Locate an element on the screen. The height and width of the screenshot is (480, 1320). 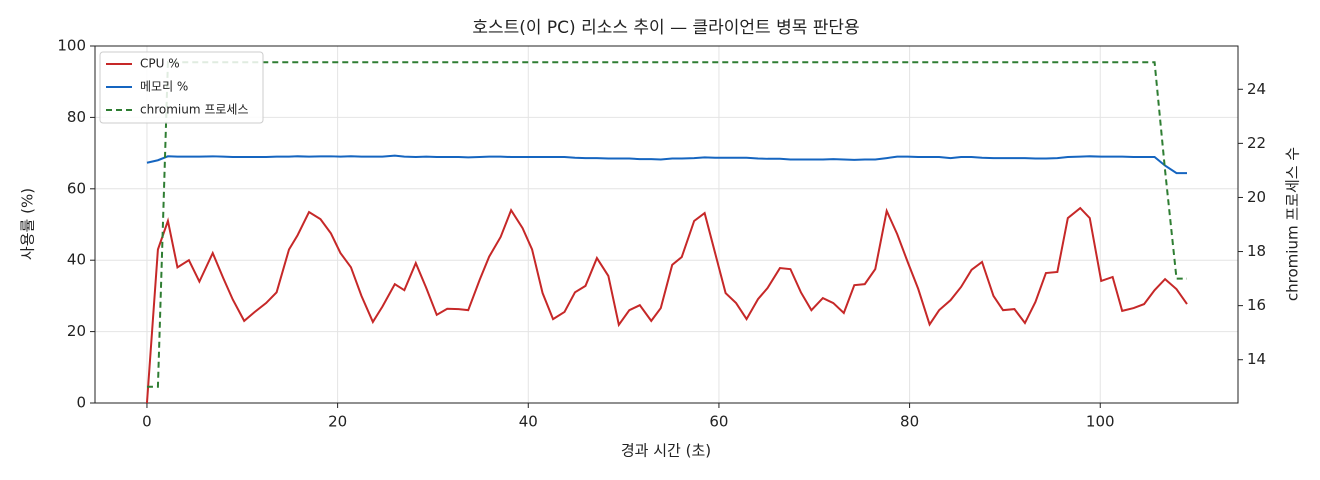
y2-tick-label: 20 is located at coordinates (1256, 197).